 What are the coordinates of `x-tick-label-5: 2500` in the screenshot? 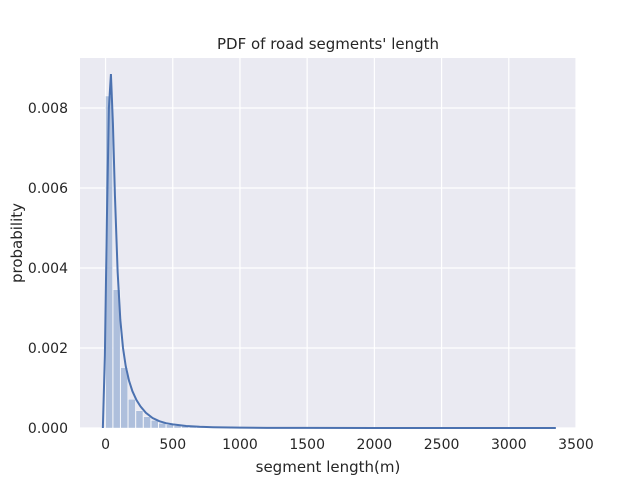 It's located at (442, 445).